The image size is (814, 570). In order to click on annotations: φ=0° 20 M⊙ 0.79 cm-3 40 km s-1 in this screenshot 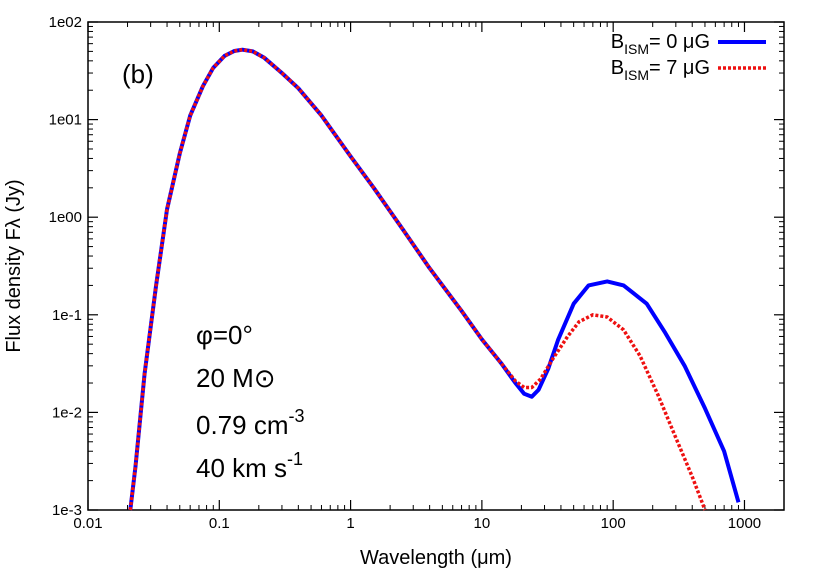, I will do `click(250, 401)`.